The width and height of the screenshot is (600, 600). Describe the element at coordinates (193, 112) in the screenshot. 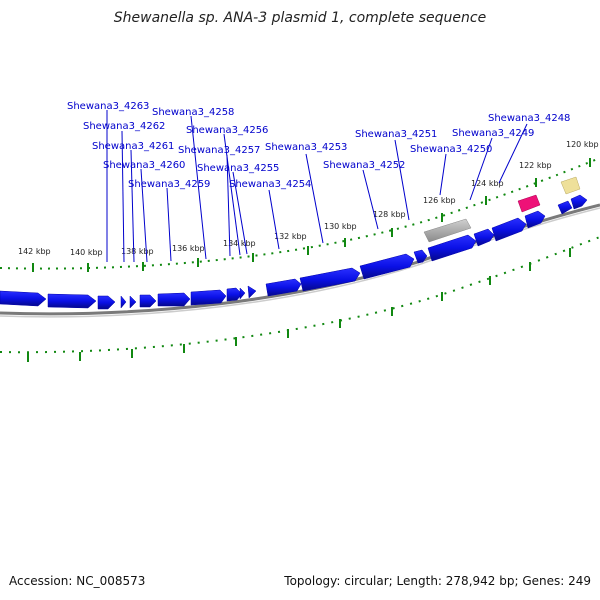

I see `gene-label: Shewana3_4258` at that location.